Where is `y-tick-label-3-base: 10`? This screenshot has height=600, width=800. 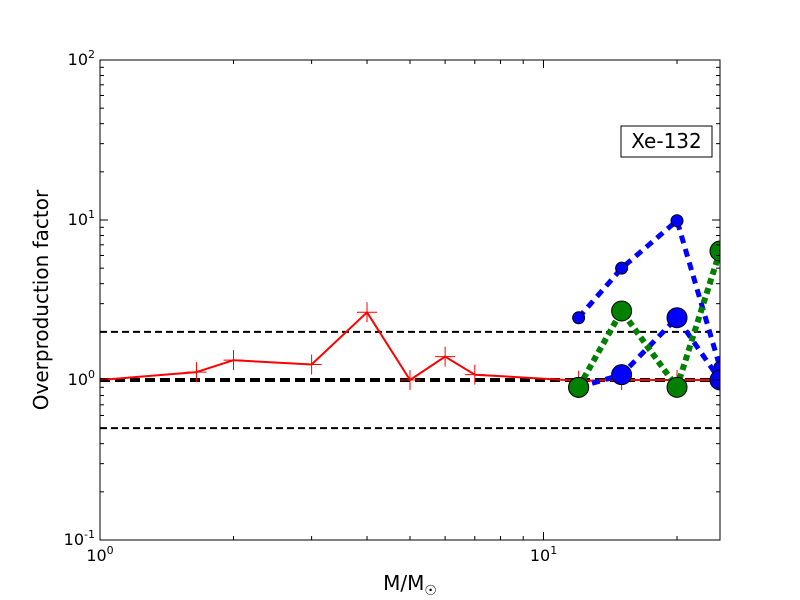 y-tick-label-3-base: 10 is located at coordinates (78, 59).